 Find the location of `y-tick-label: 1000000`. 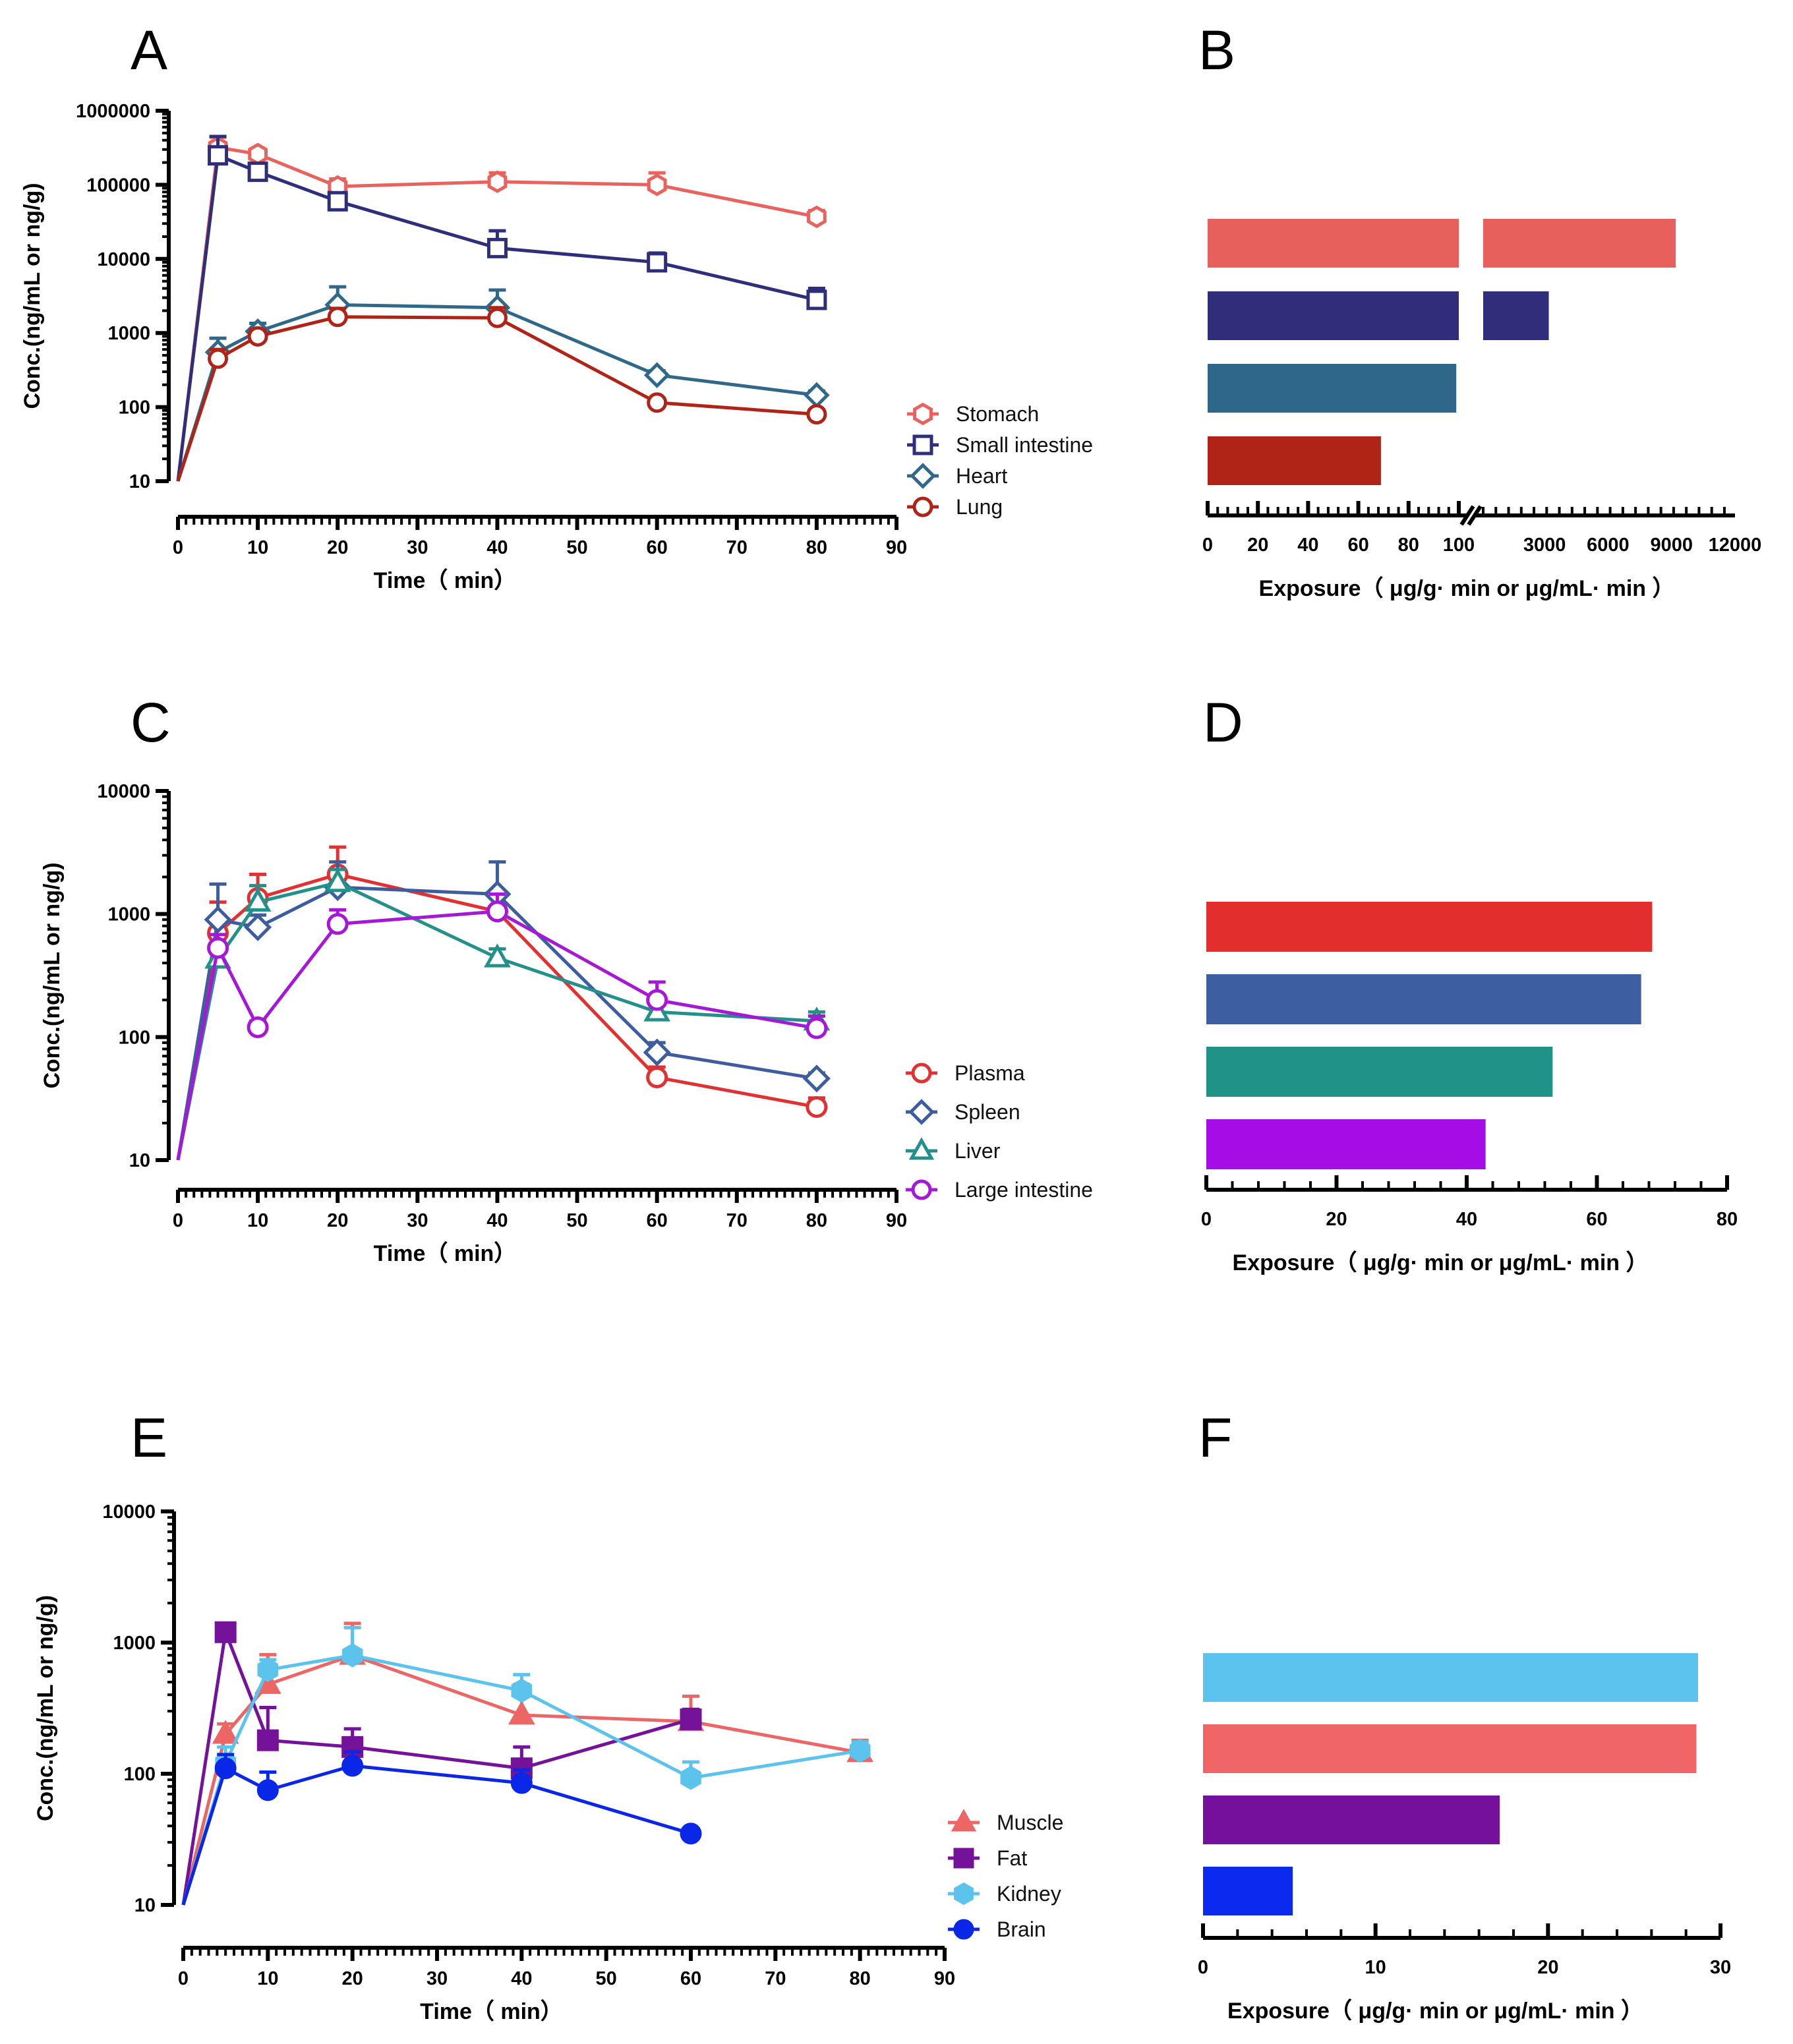

y-tick-label: 1000000 is located at coordinates (113, 111).